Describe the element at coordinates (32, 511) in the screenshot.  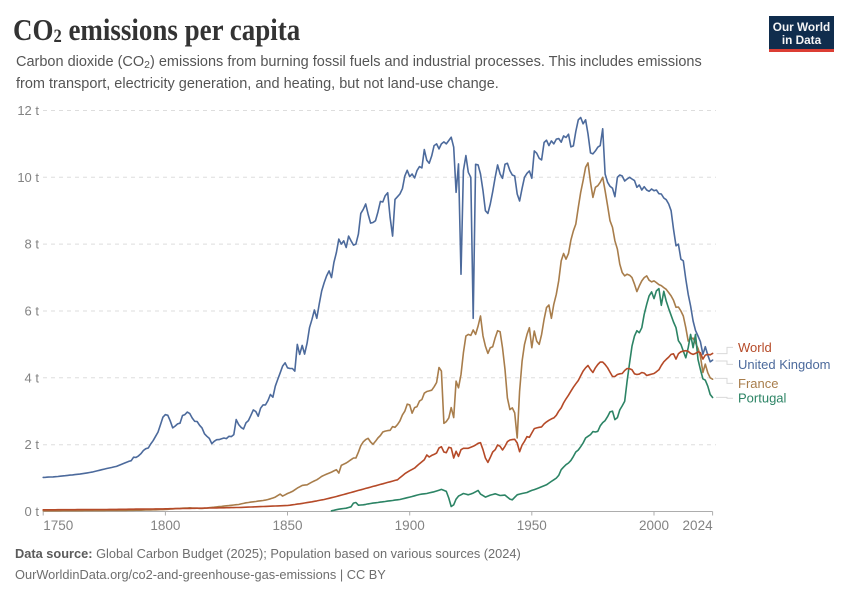
I see `svg-text: 0 t` at that location.